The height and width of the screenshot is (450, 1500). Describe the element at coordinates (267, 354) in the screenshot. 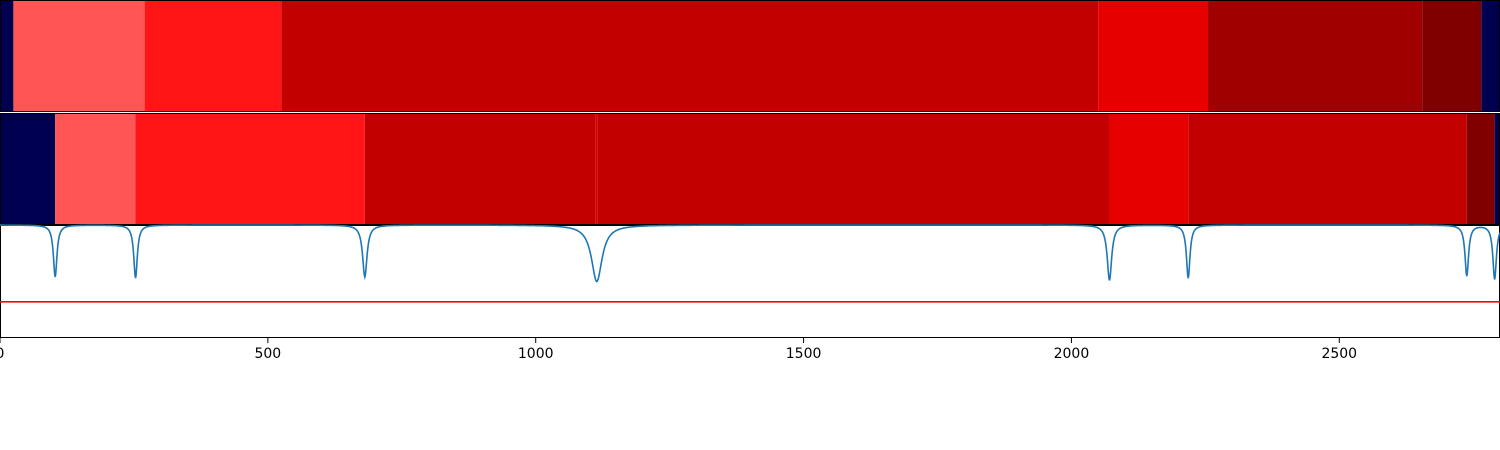

I see `x-tick-label: 500` at that location.